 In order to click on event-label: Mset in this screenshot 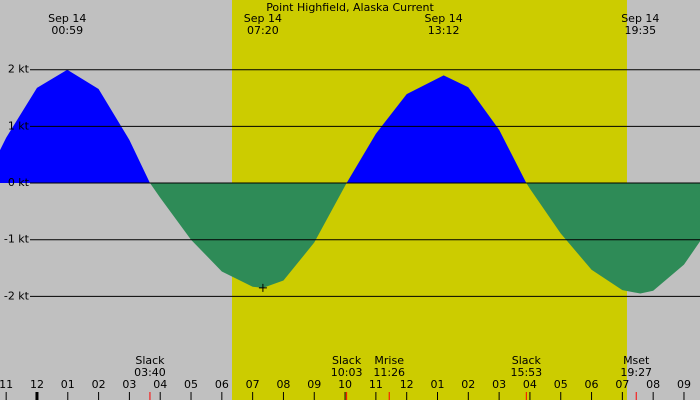, I will do `click(636, 360)`.